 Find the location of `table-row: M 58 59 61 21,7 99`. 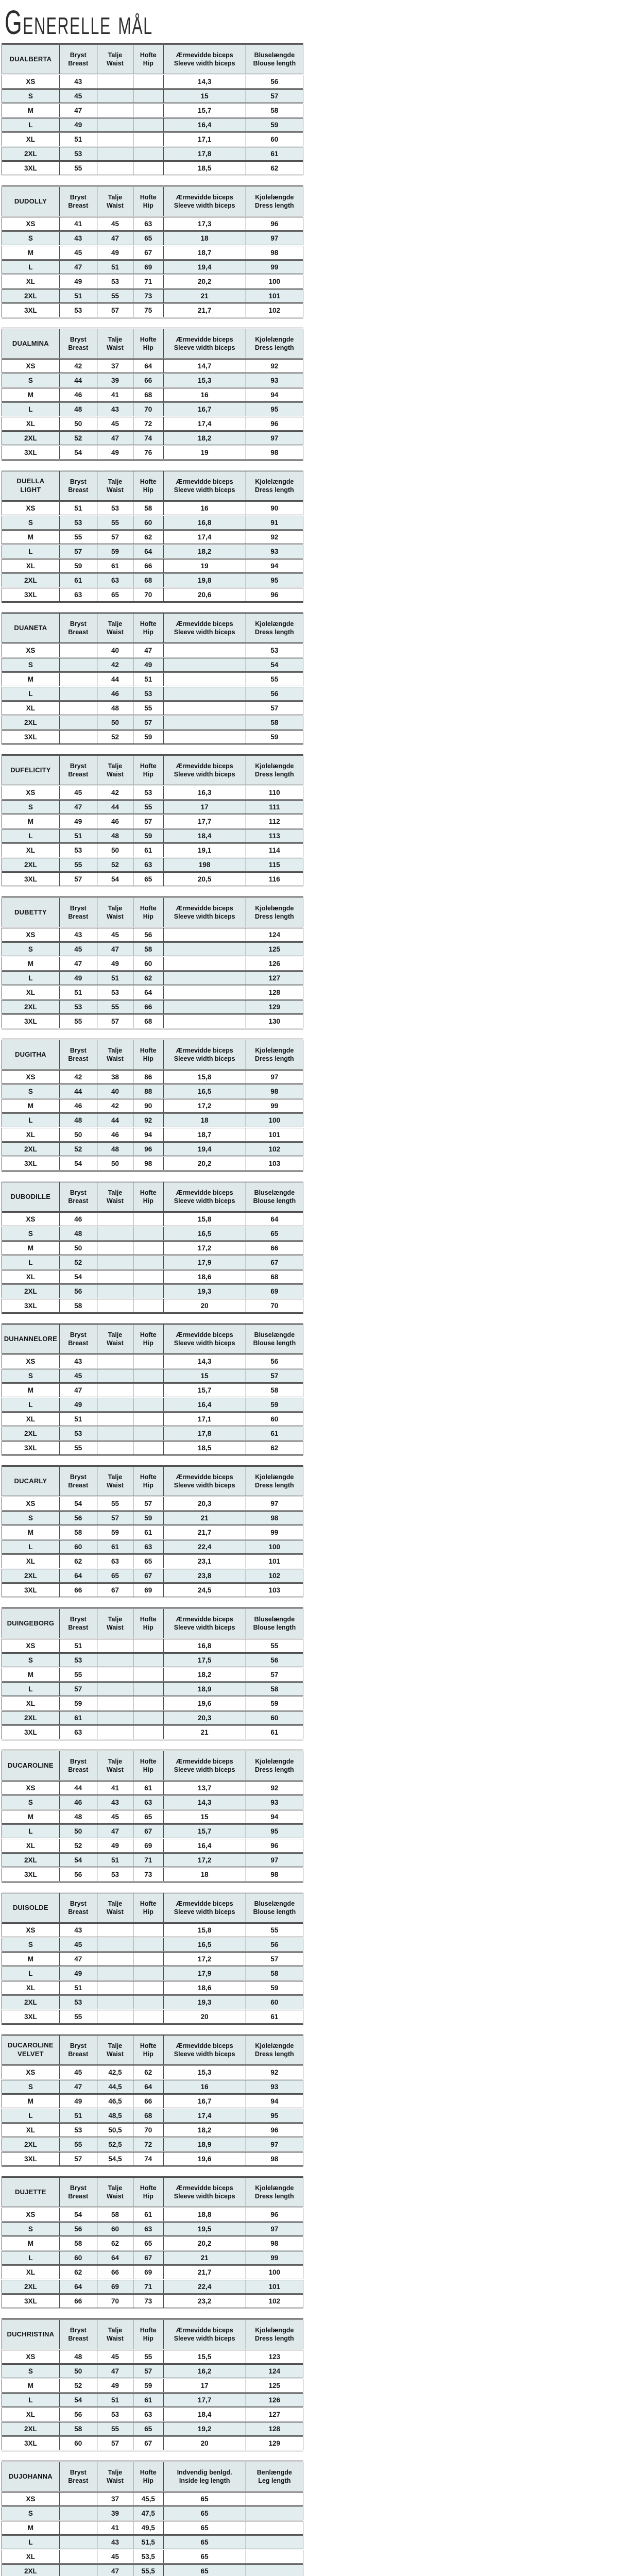

table-row: M 58 59 61 21,7 99 is located at coordinates (153, 1532).